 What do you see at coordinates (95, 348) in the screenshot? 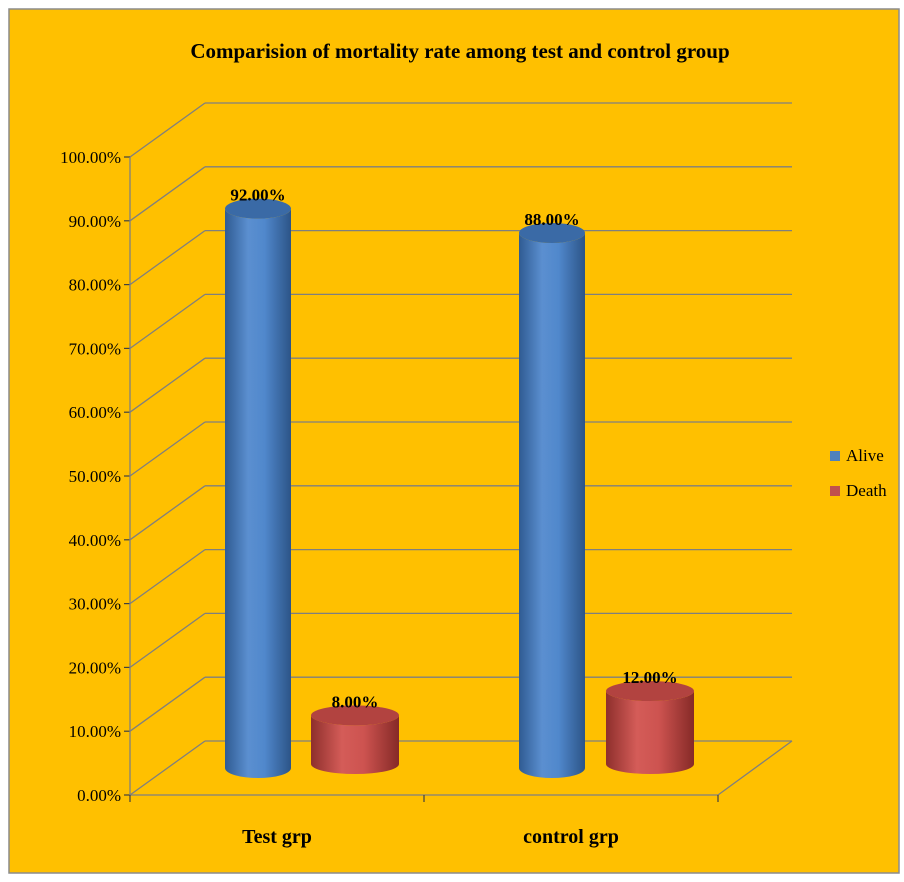
I see `y-tick-label: 70.00%` at bounding box center [95, 348].